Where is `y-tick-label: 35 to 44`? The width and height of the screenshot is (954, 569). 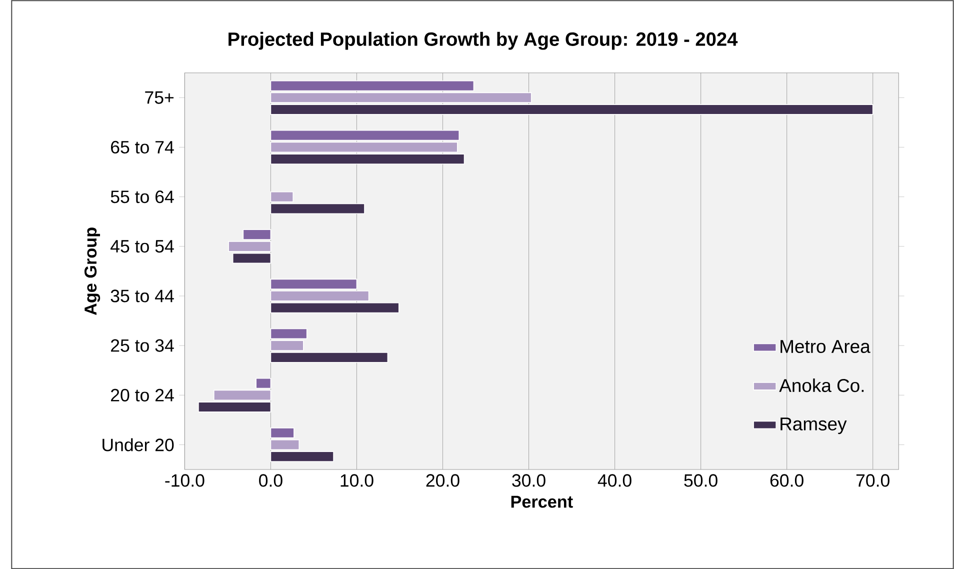
y-tick-label: 35 to 44 is located at coordinates (142, 296).